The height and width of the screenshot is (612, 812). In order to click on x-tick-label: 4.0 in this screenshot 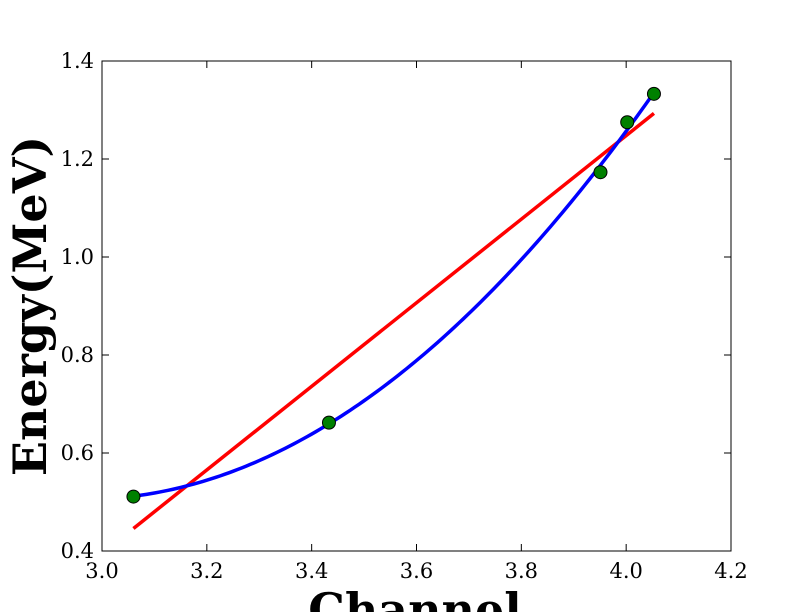, I will do `click(625, 571)`.